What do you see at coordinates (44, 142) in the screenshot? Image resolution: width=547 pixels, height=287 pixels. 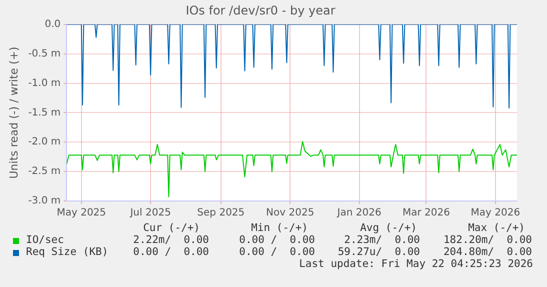 I see `y-tick-label: -2.0 m` at bounding box center [44, 142].